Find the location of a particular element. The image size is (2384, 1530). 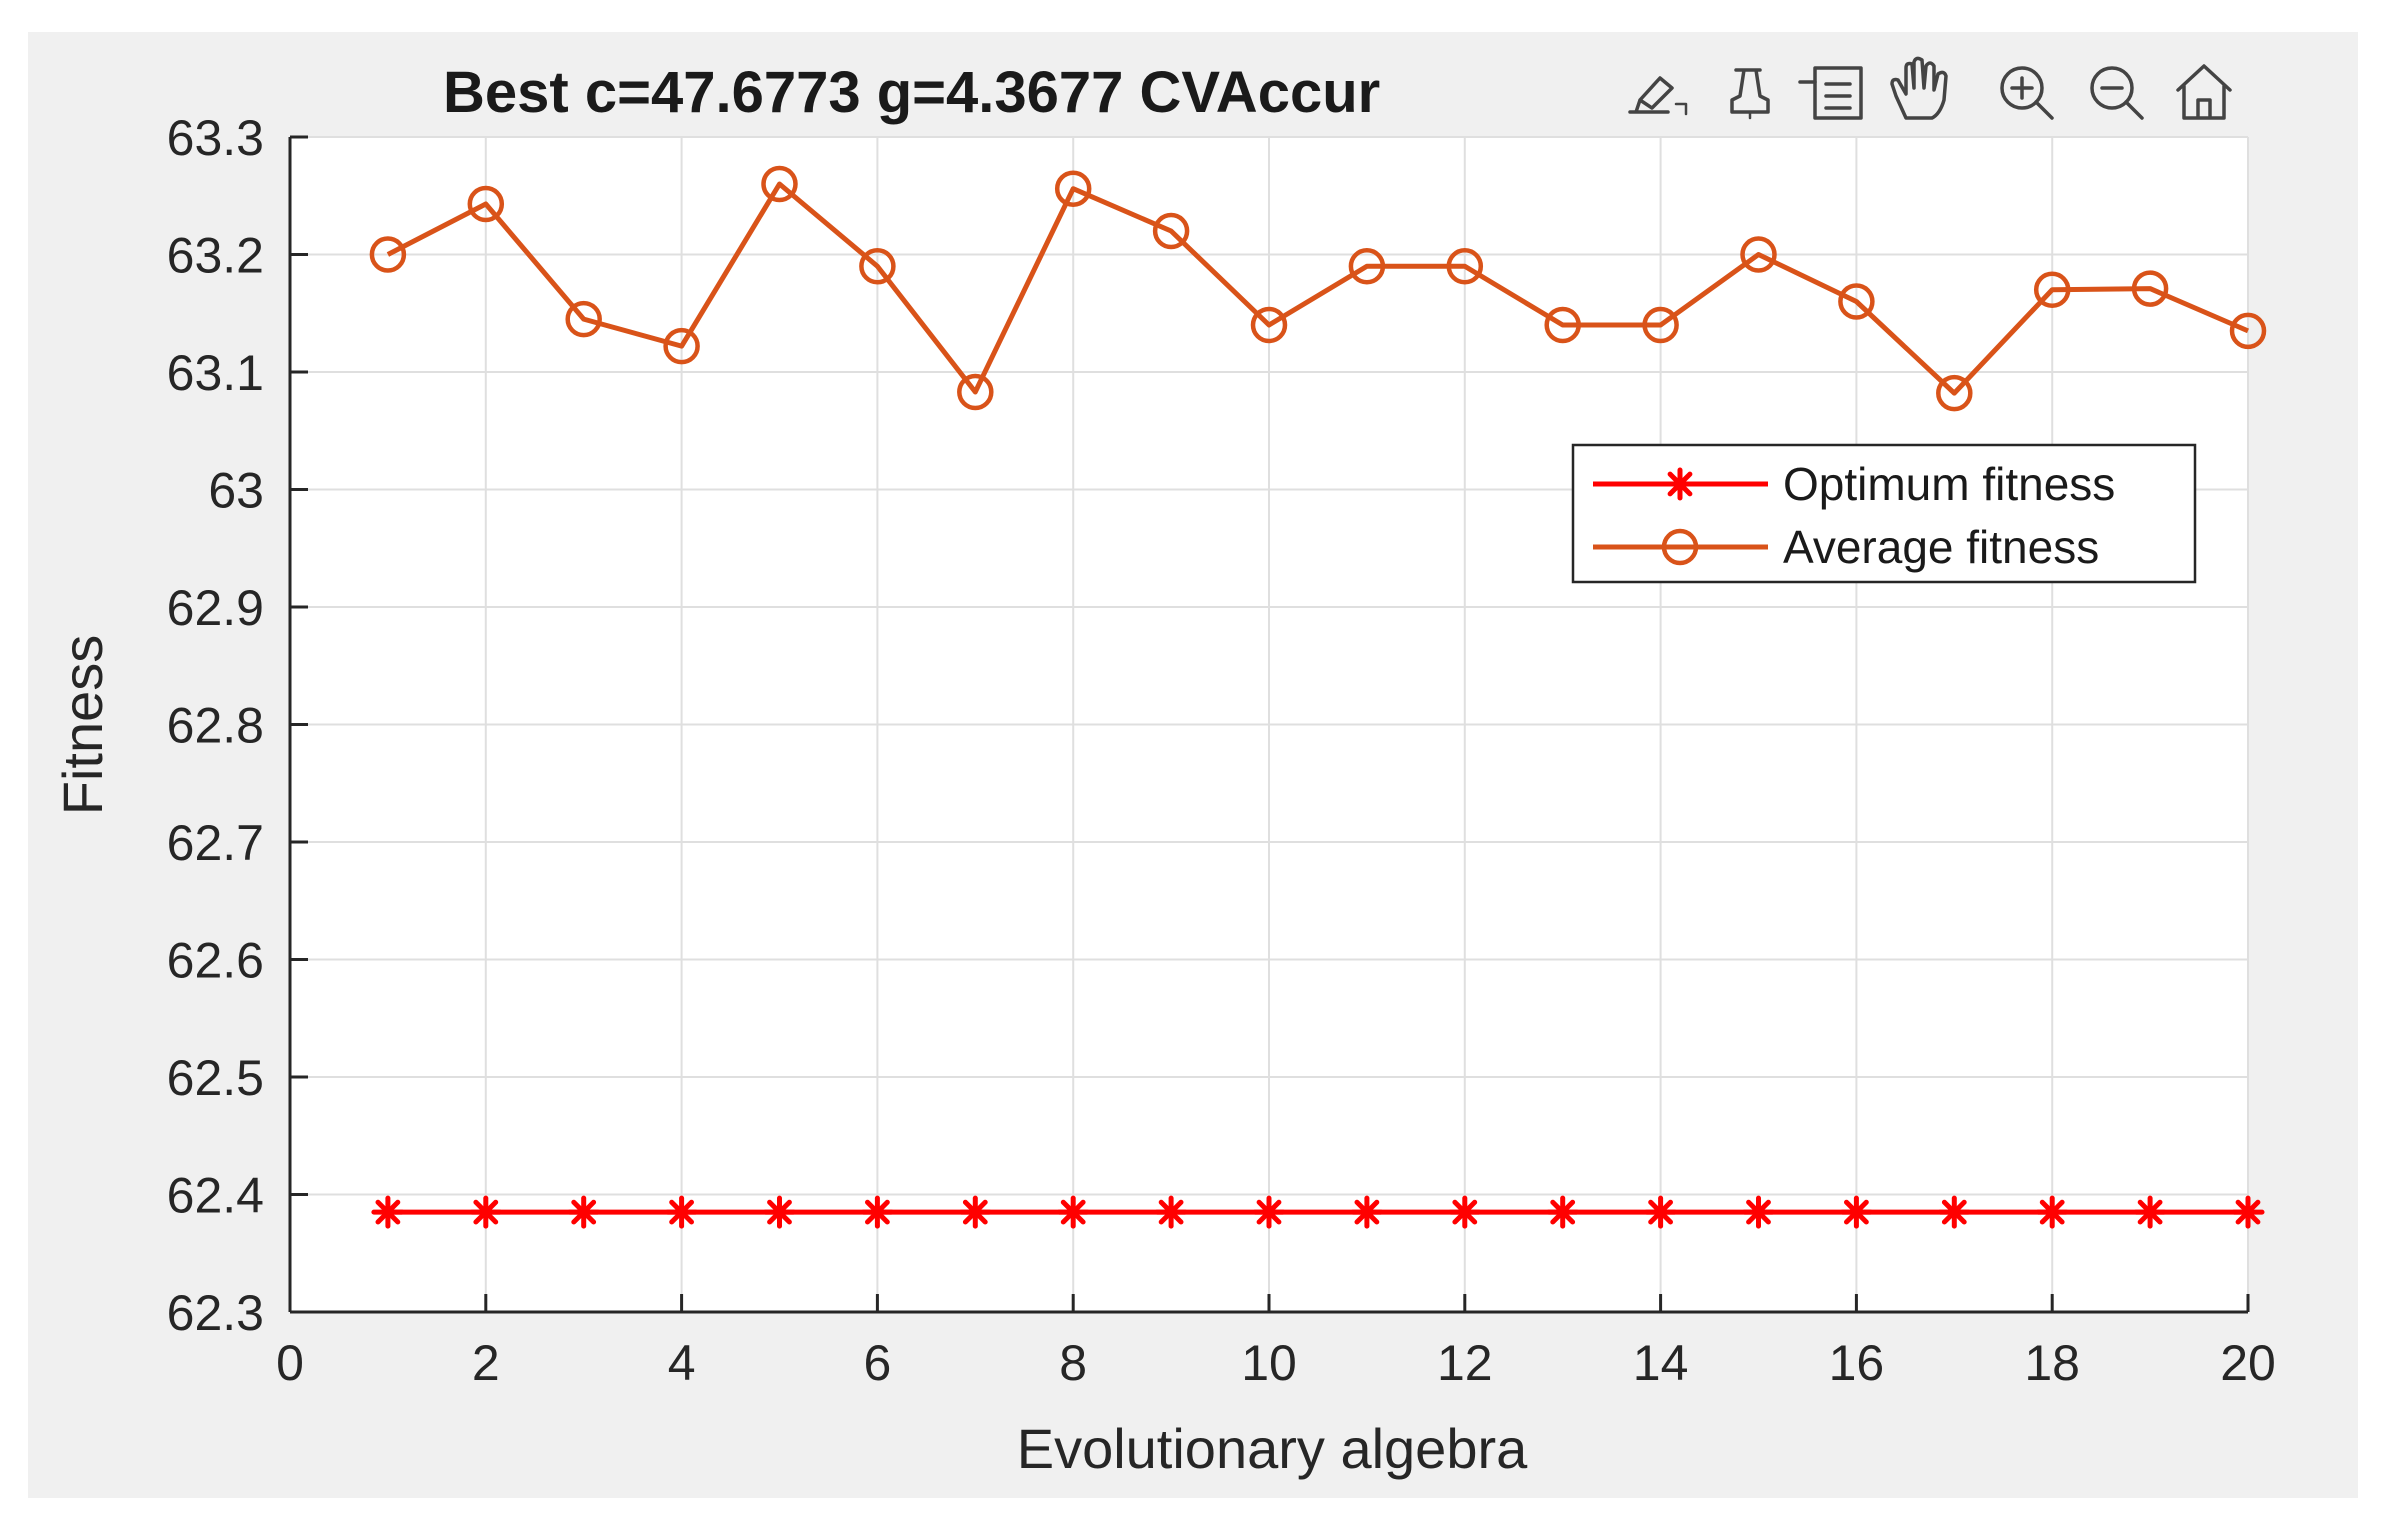

legend-icon is located at coordinates (1830, 93).